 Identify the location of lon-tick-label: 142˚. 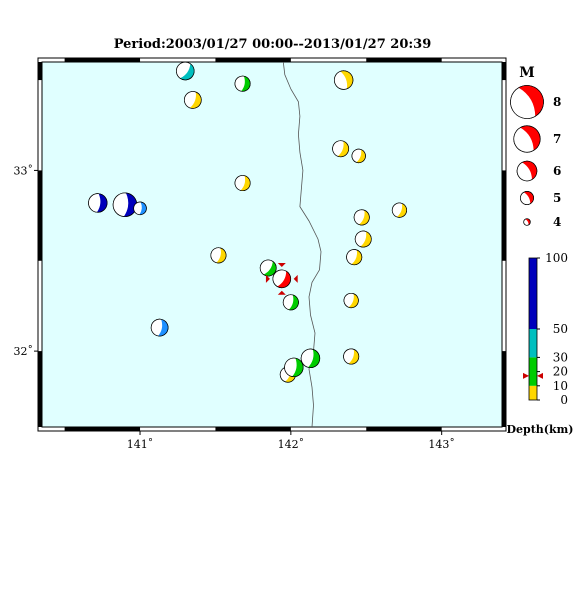
(291, 444).